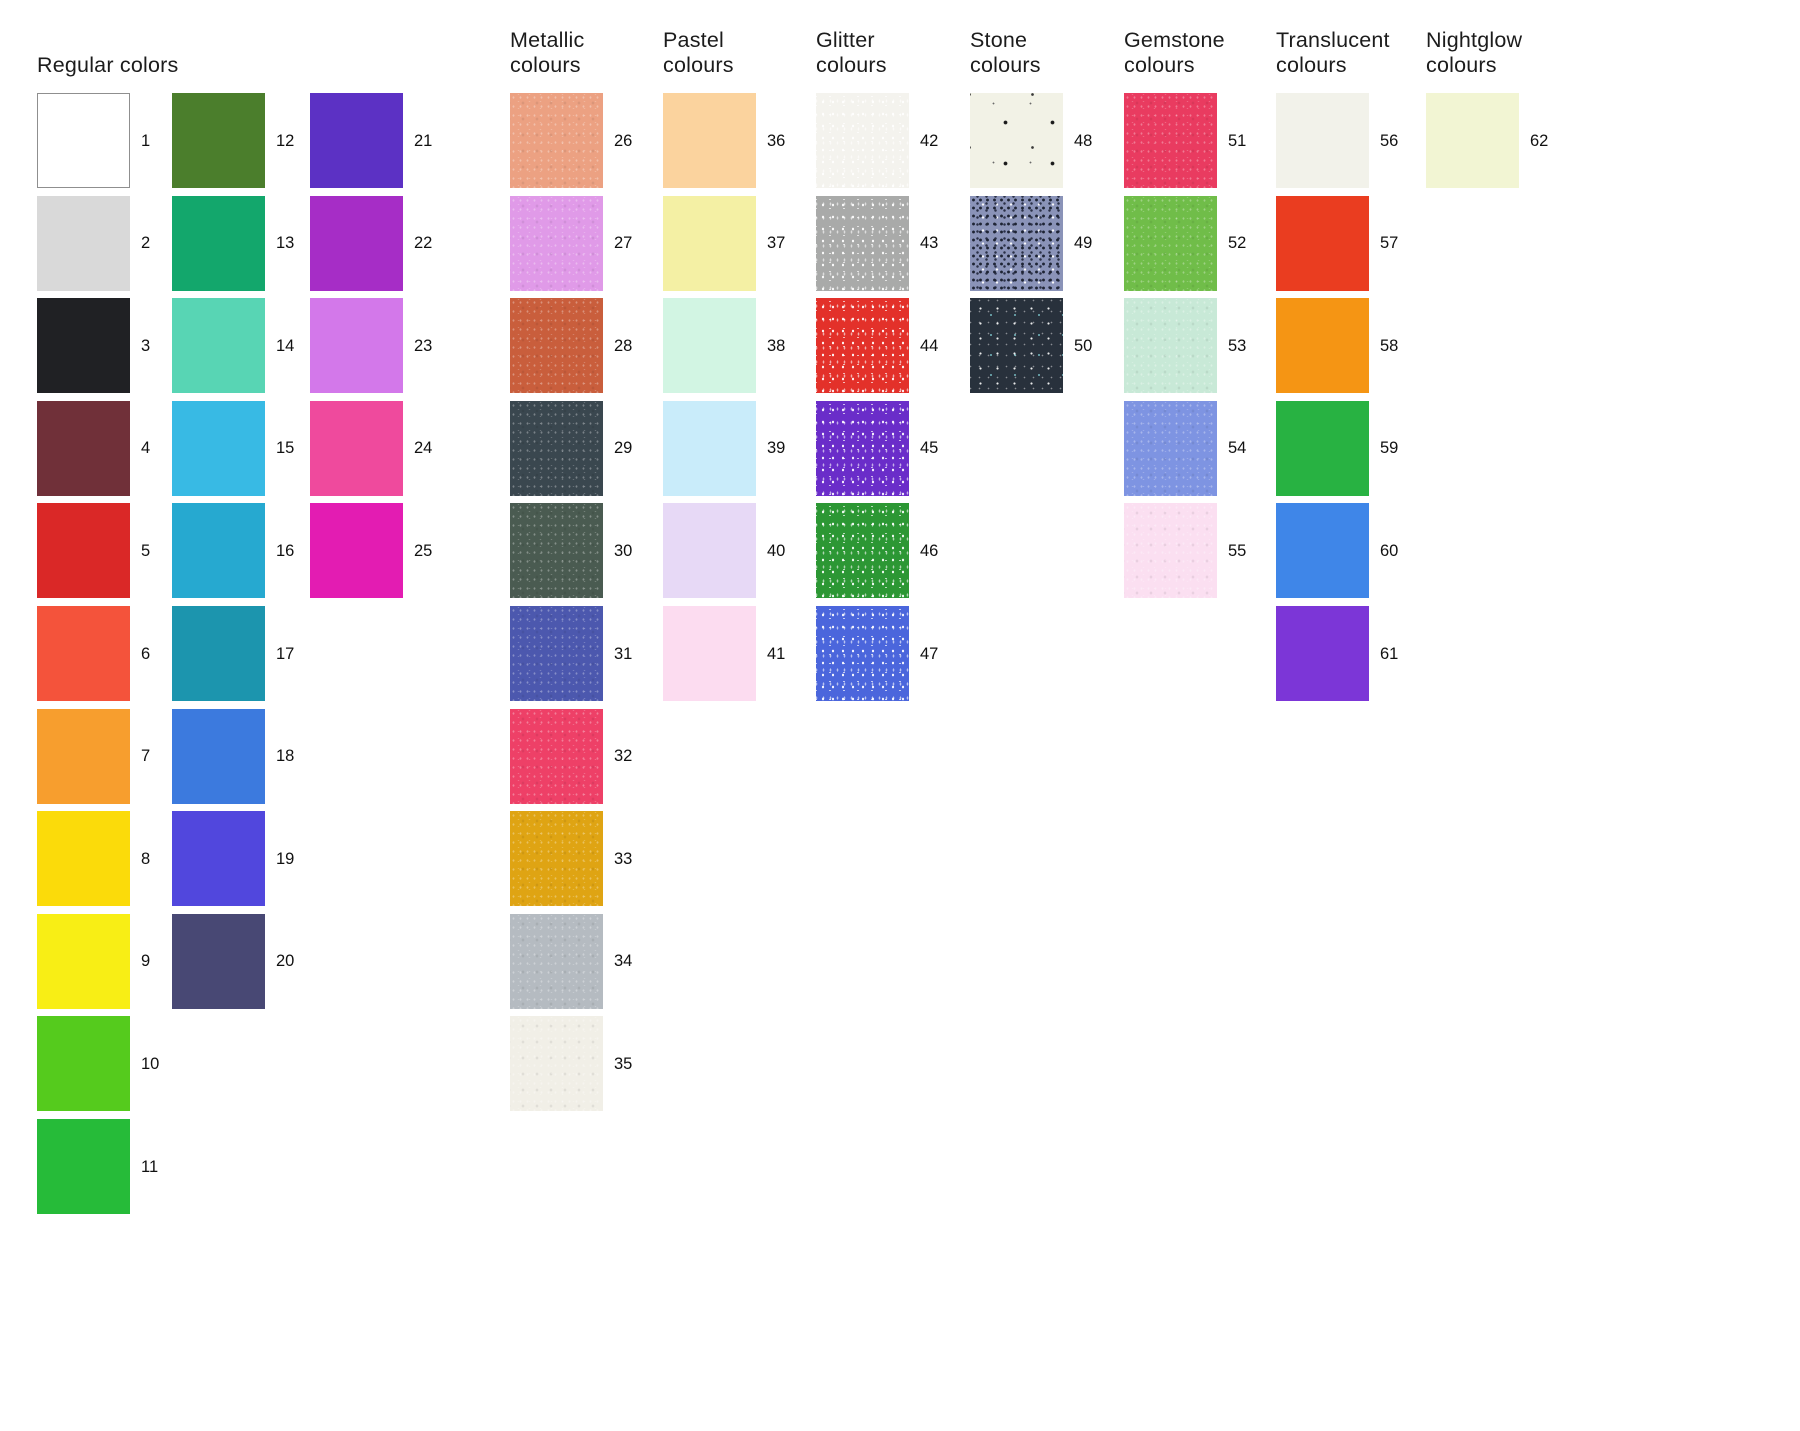 The width and height of the screenshot is (1800, 1431). What do you see at coordinates (146, 141) in the screenshot?
I see `swatch-number: 1` at bounding box center [146, 141].